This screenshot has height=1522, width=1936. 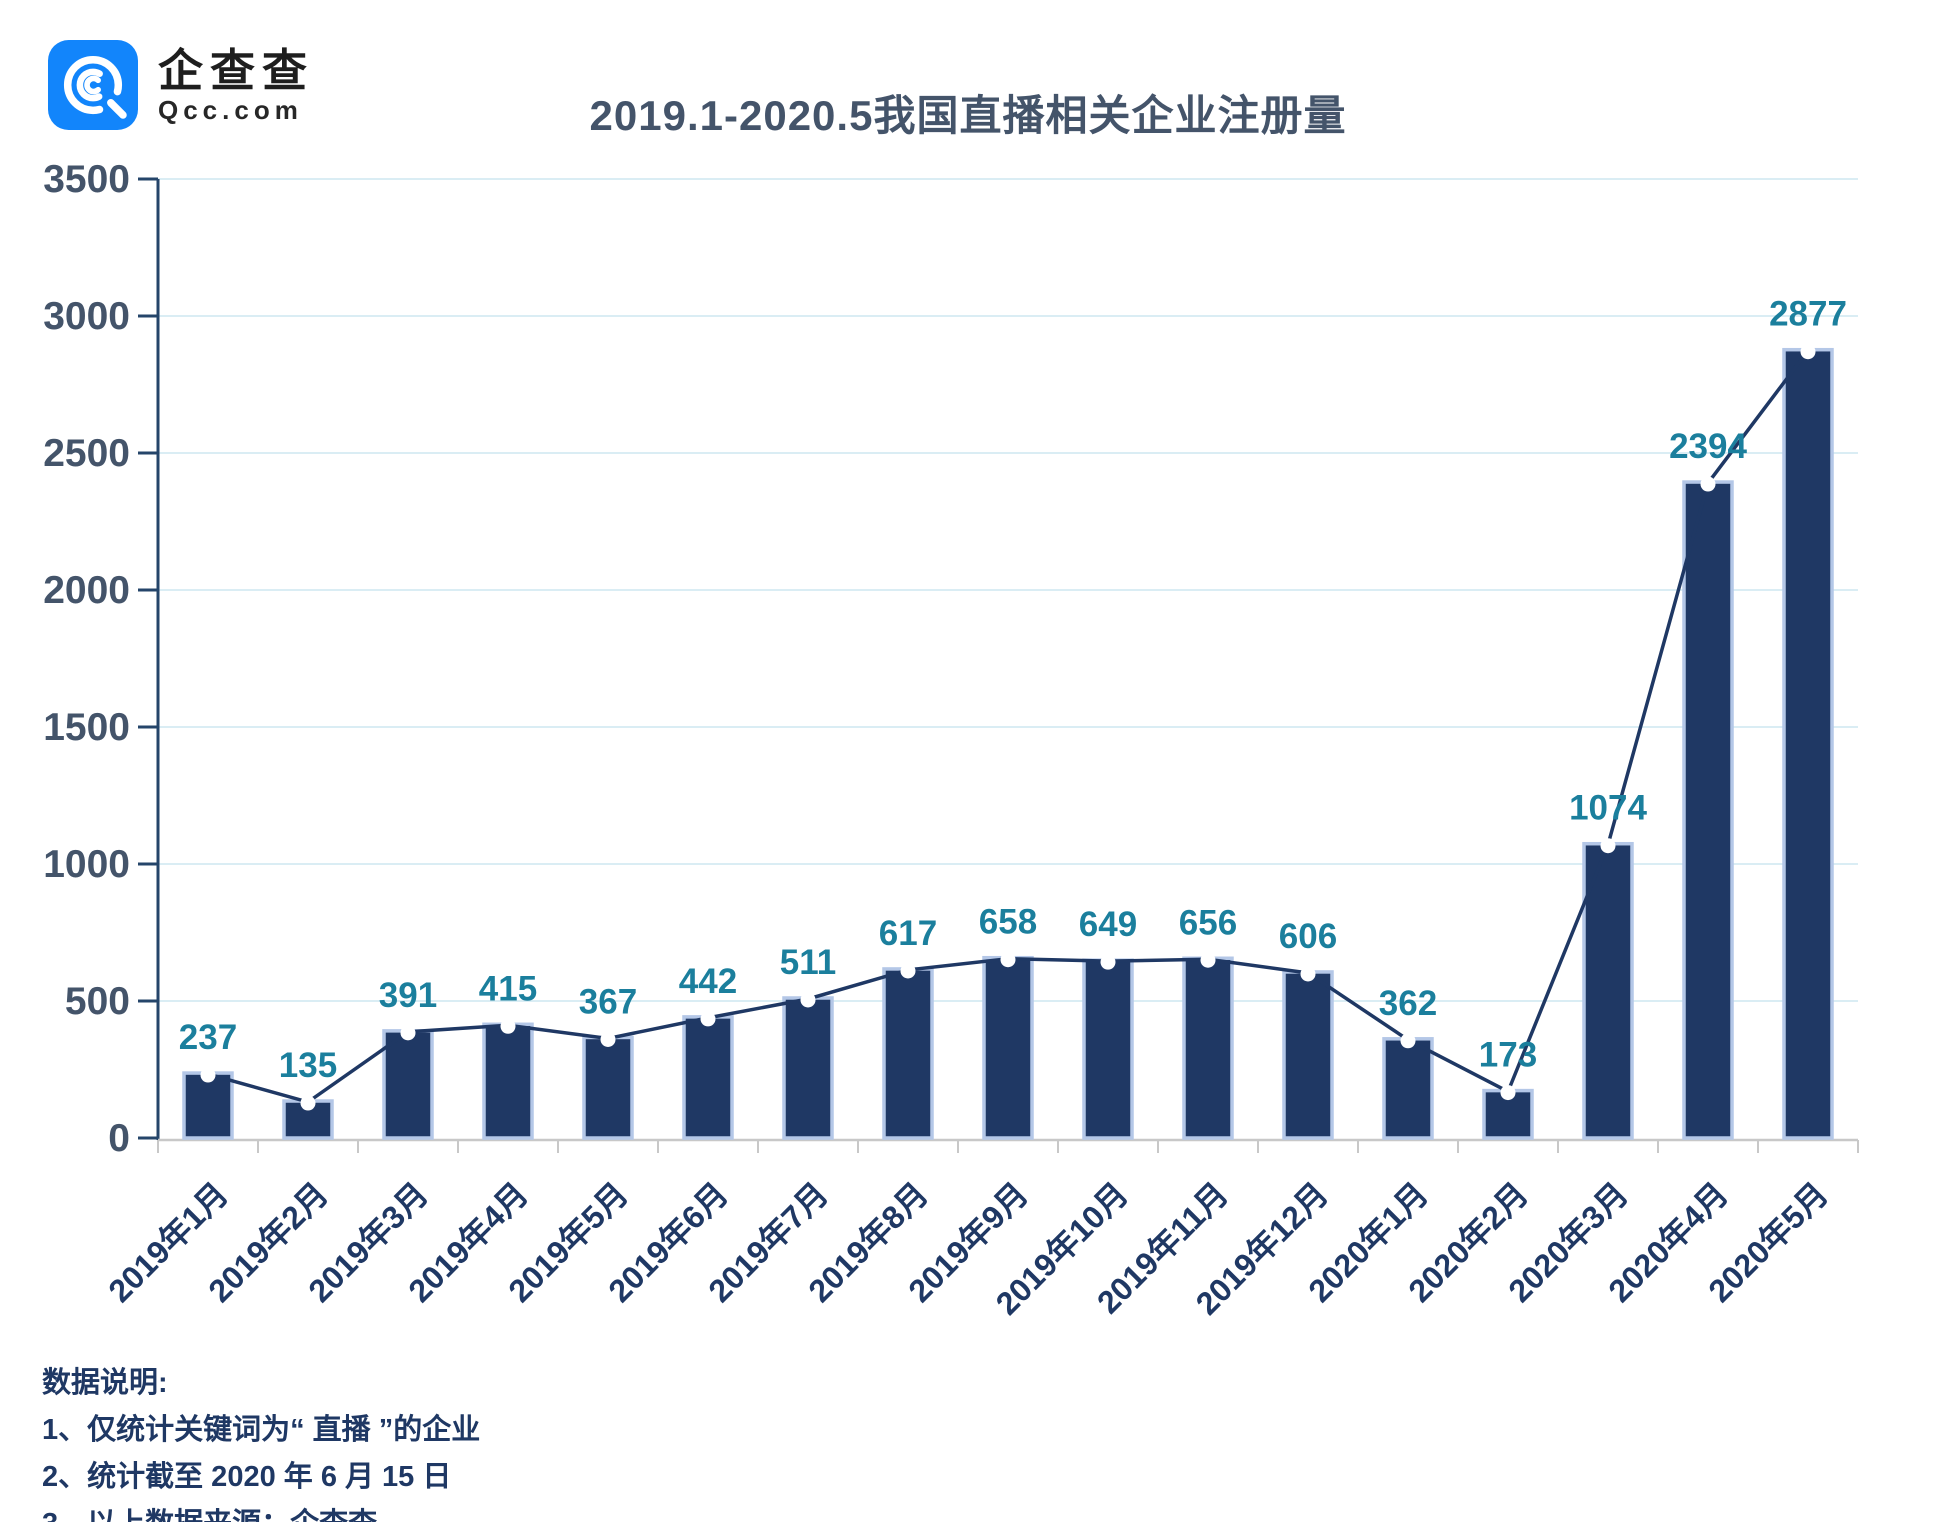 I want to click on logo-center-c, so click(x=92, y=85).